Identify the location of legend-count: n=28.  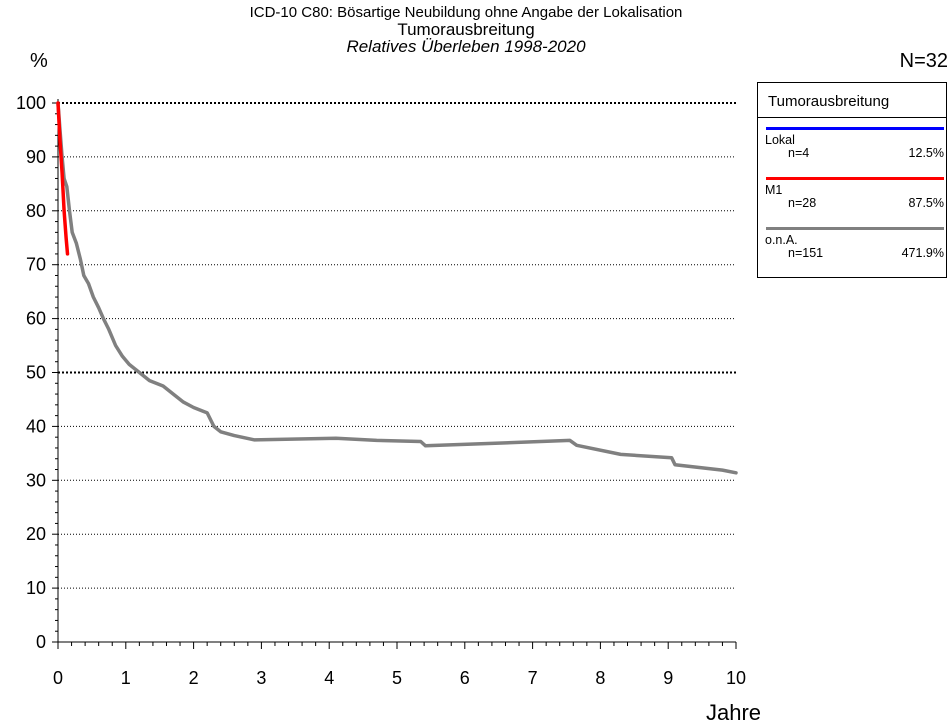
(802, 203).